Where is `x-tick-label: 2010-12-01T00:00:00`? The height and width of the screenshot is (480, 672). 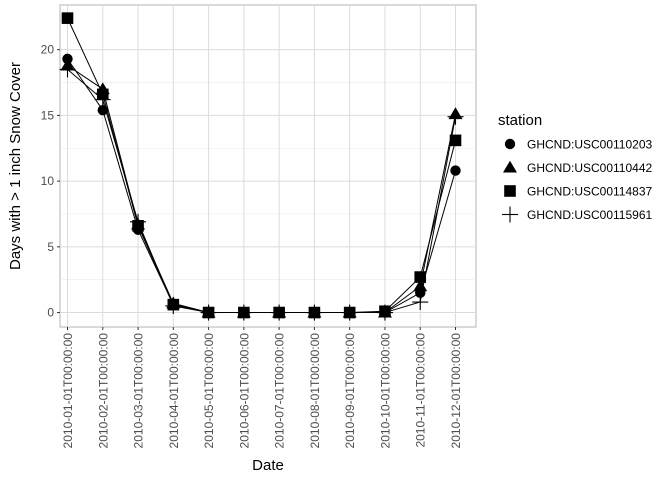
x-tick-label: 2010-12-01T00:00:00 is located at coordinates (456, 391).